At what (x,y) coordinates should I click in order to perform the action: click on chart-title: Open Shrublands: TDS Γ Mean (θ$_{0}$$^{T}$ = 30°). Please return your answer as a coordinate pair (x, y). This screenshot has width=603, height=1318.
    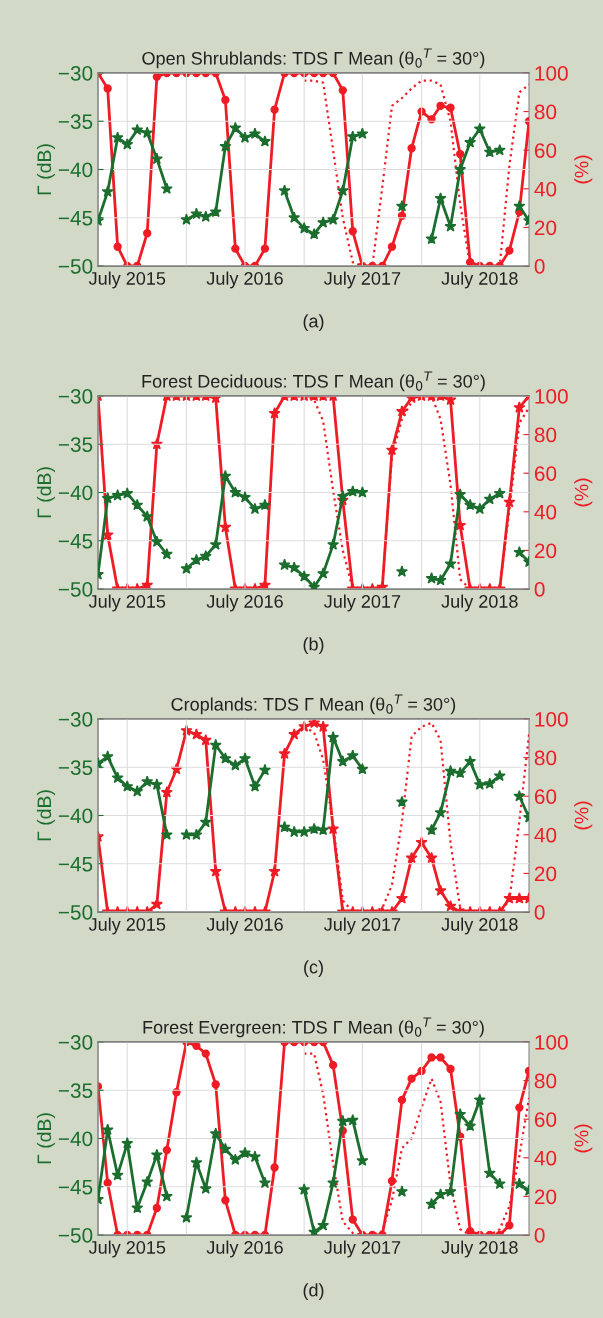
    Looking at the image, I should click on (313, 58).